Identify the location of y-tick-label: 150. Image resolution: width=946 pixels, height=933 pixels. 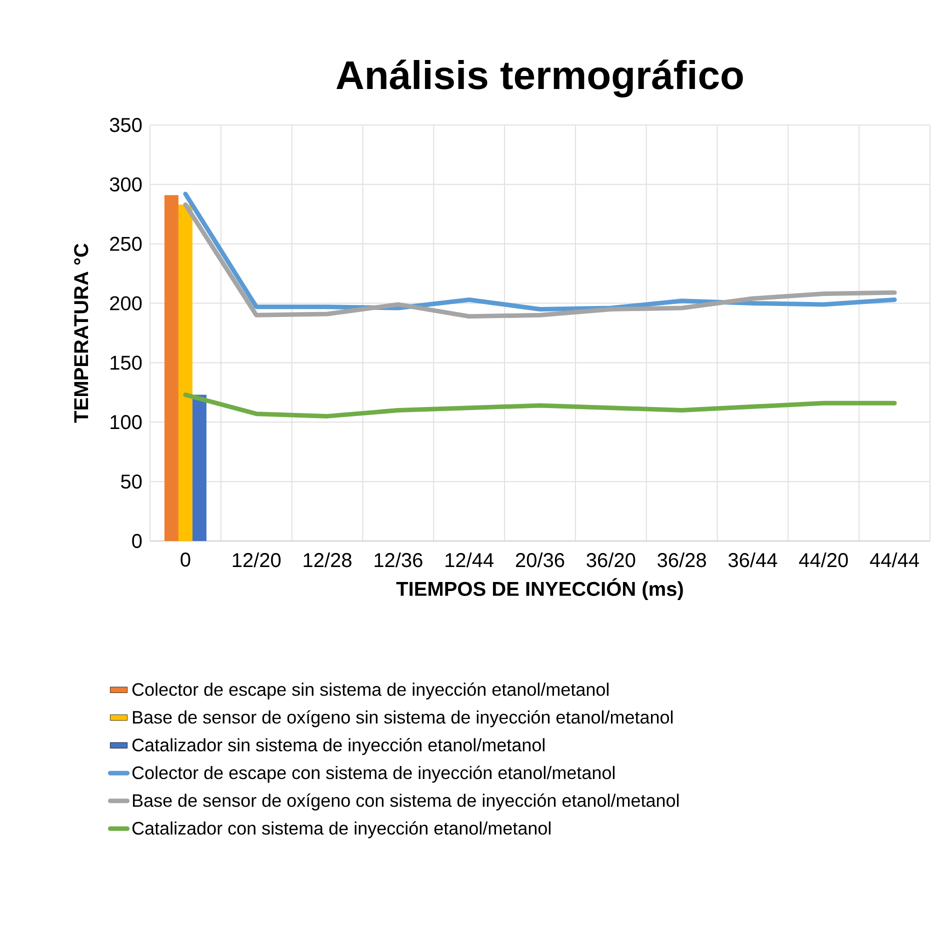
(126, 363).